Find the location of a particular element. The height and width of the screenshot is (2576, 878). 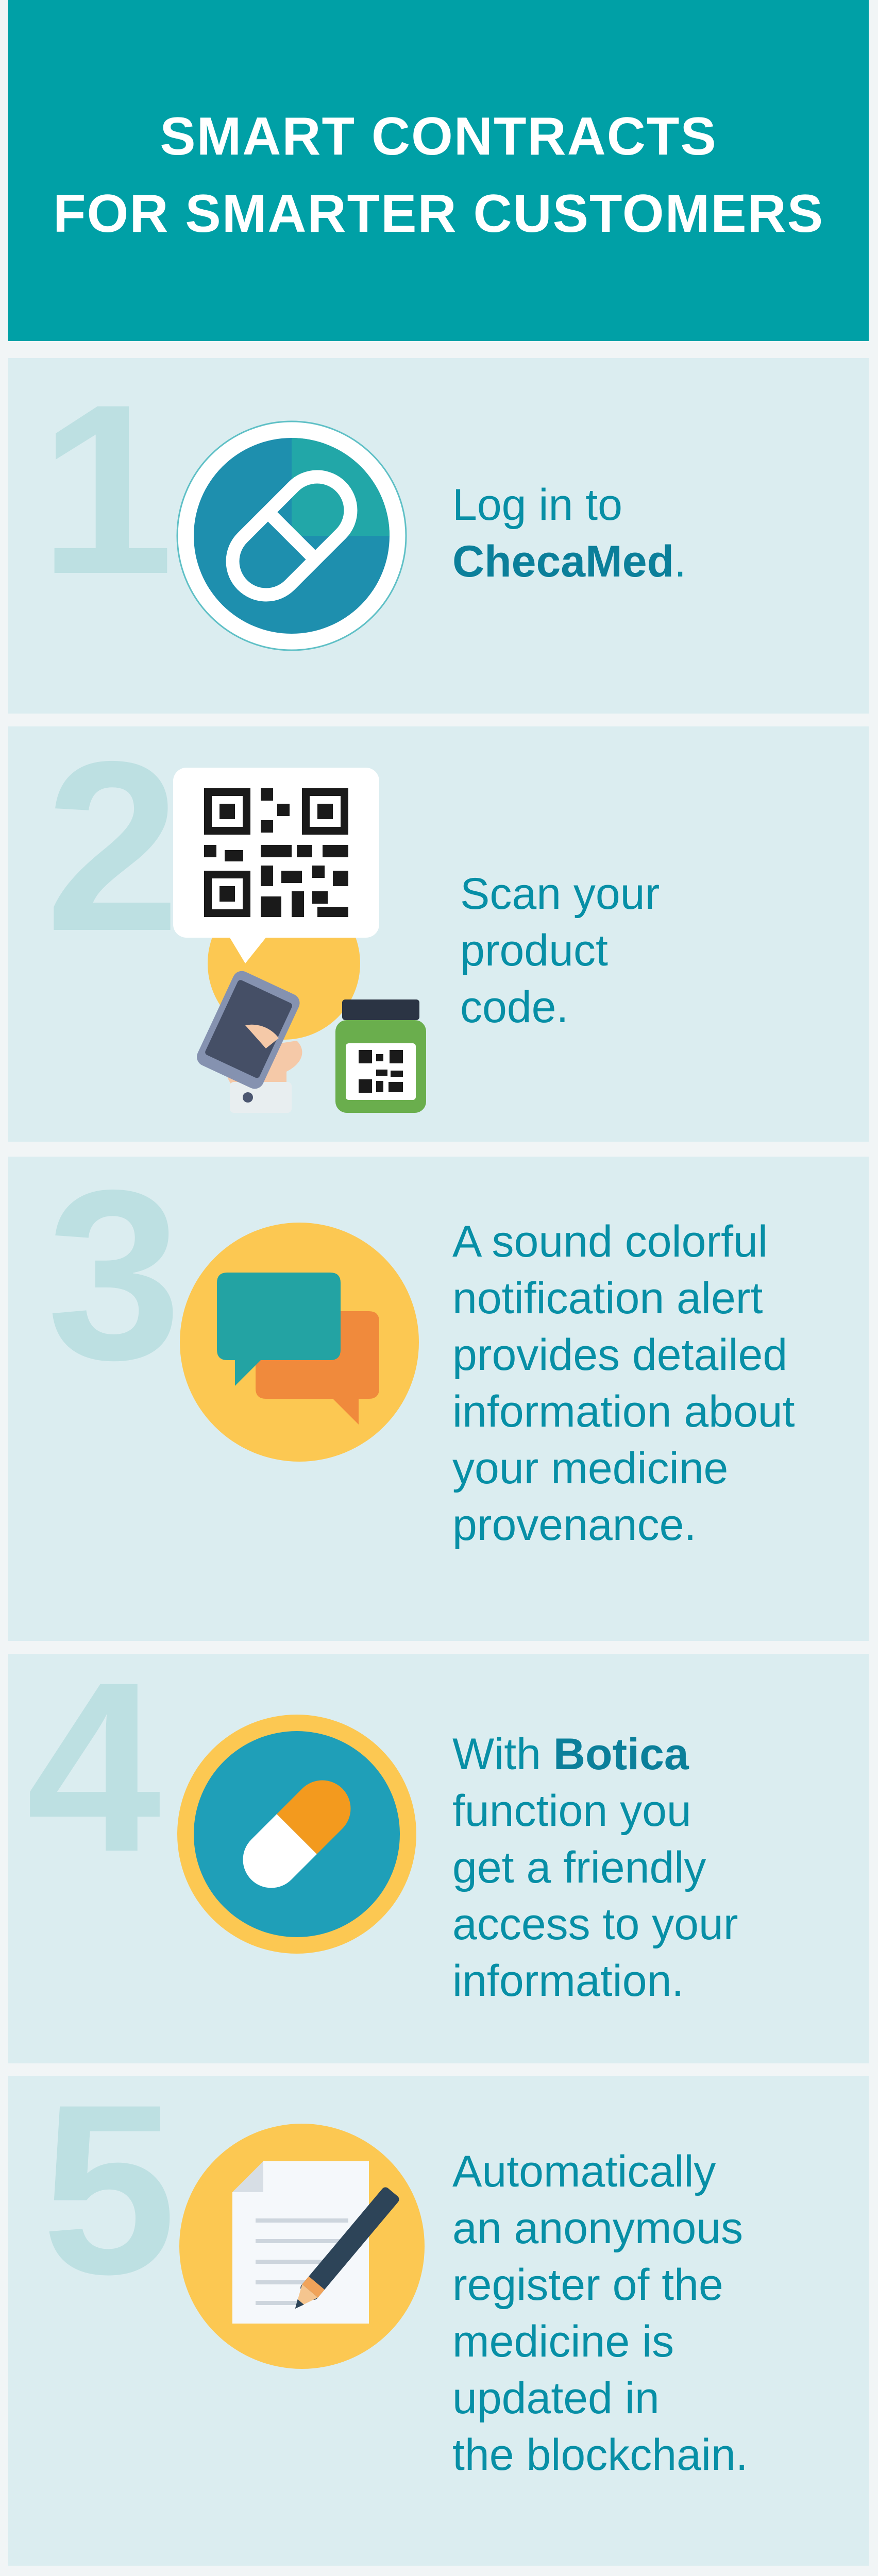

pill-icon is located at coordinates (297, 1834).